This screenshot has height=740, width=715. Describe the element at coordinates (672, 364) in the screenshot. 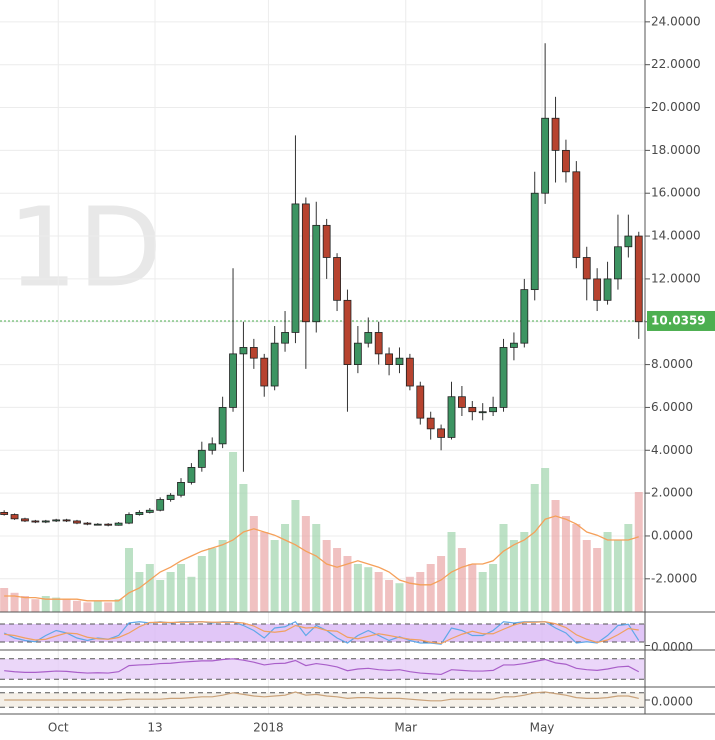

I see `y-tick-label: 8.0000` at that location.